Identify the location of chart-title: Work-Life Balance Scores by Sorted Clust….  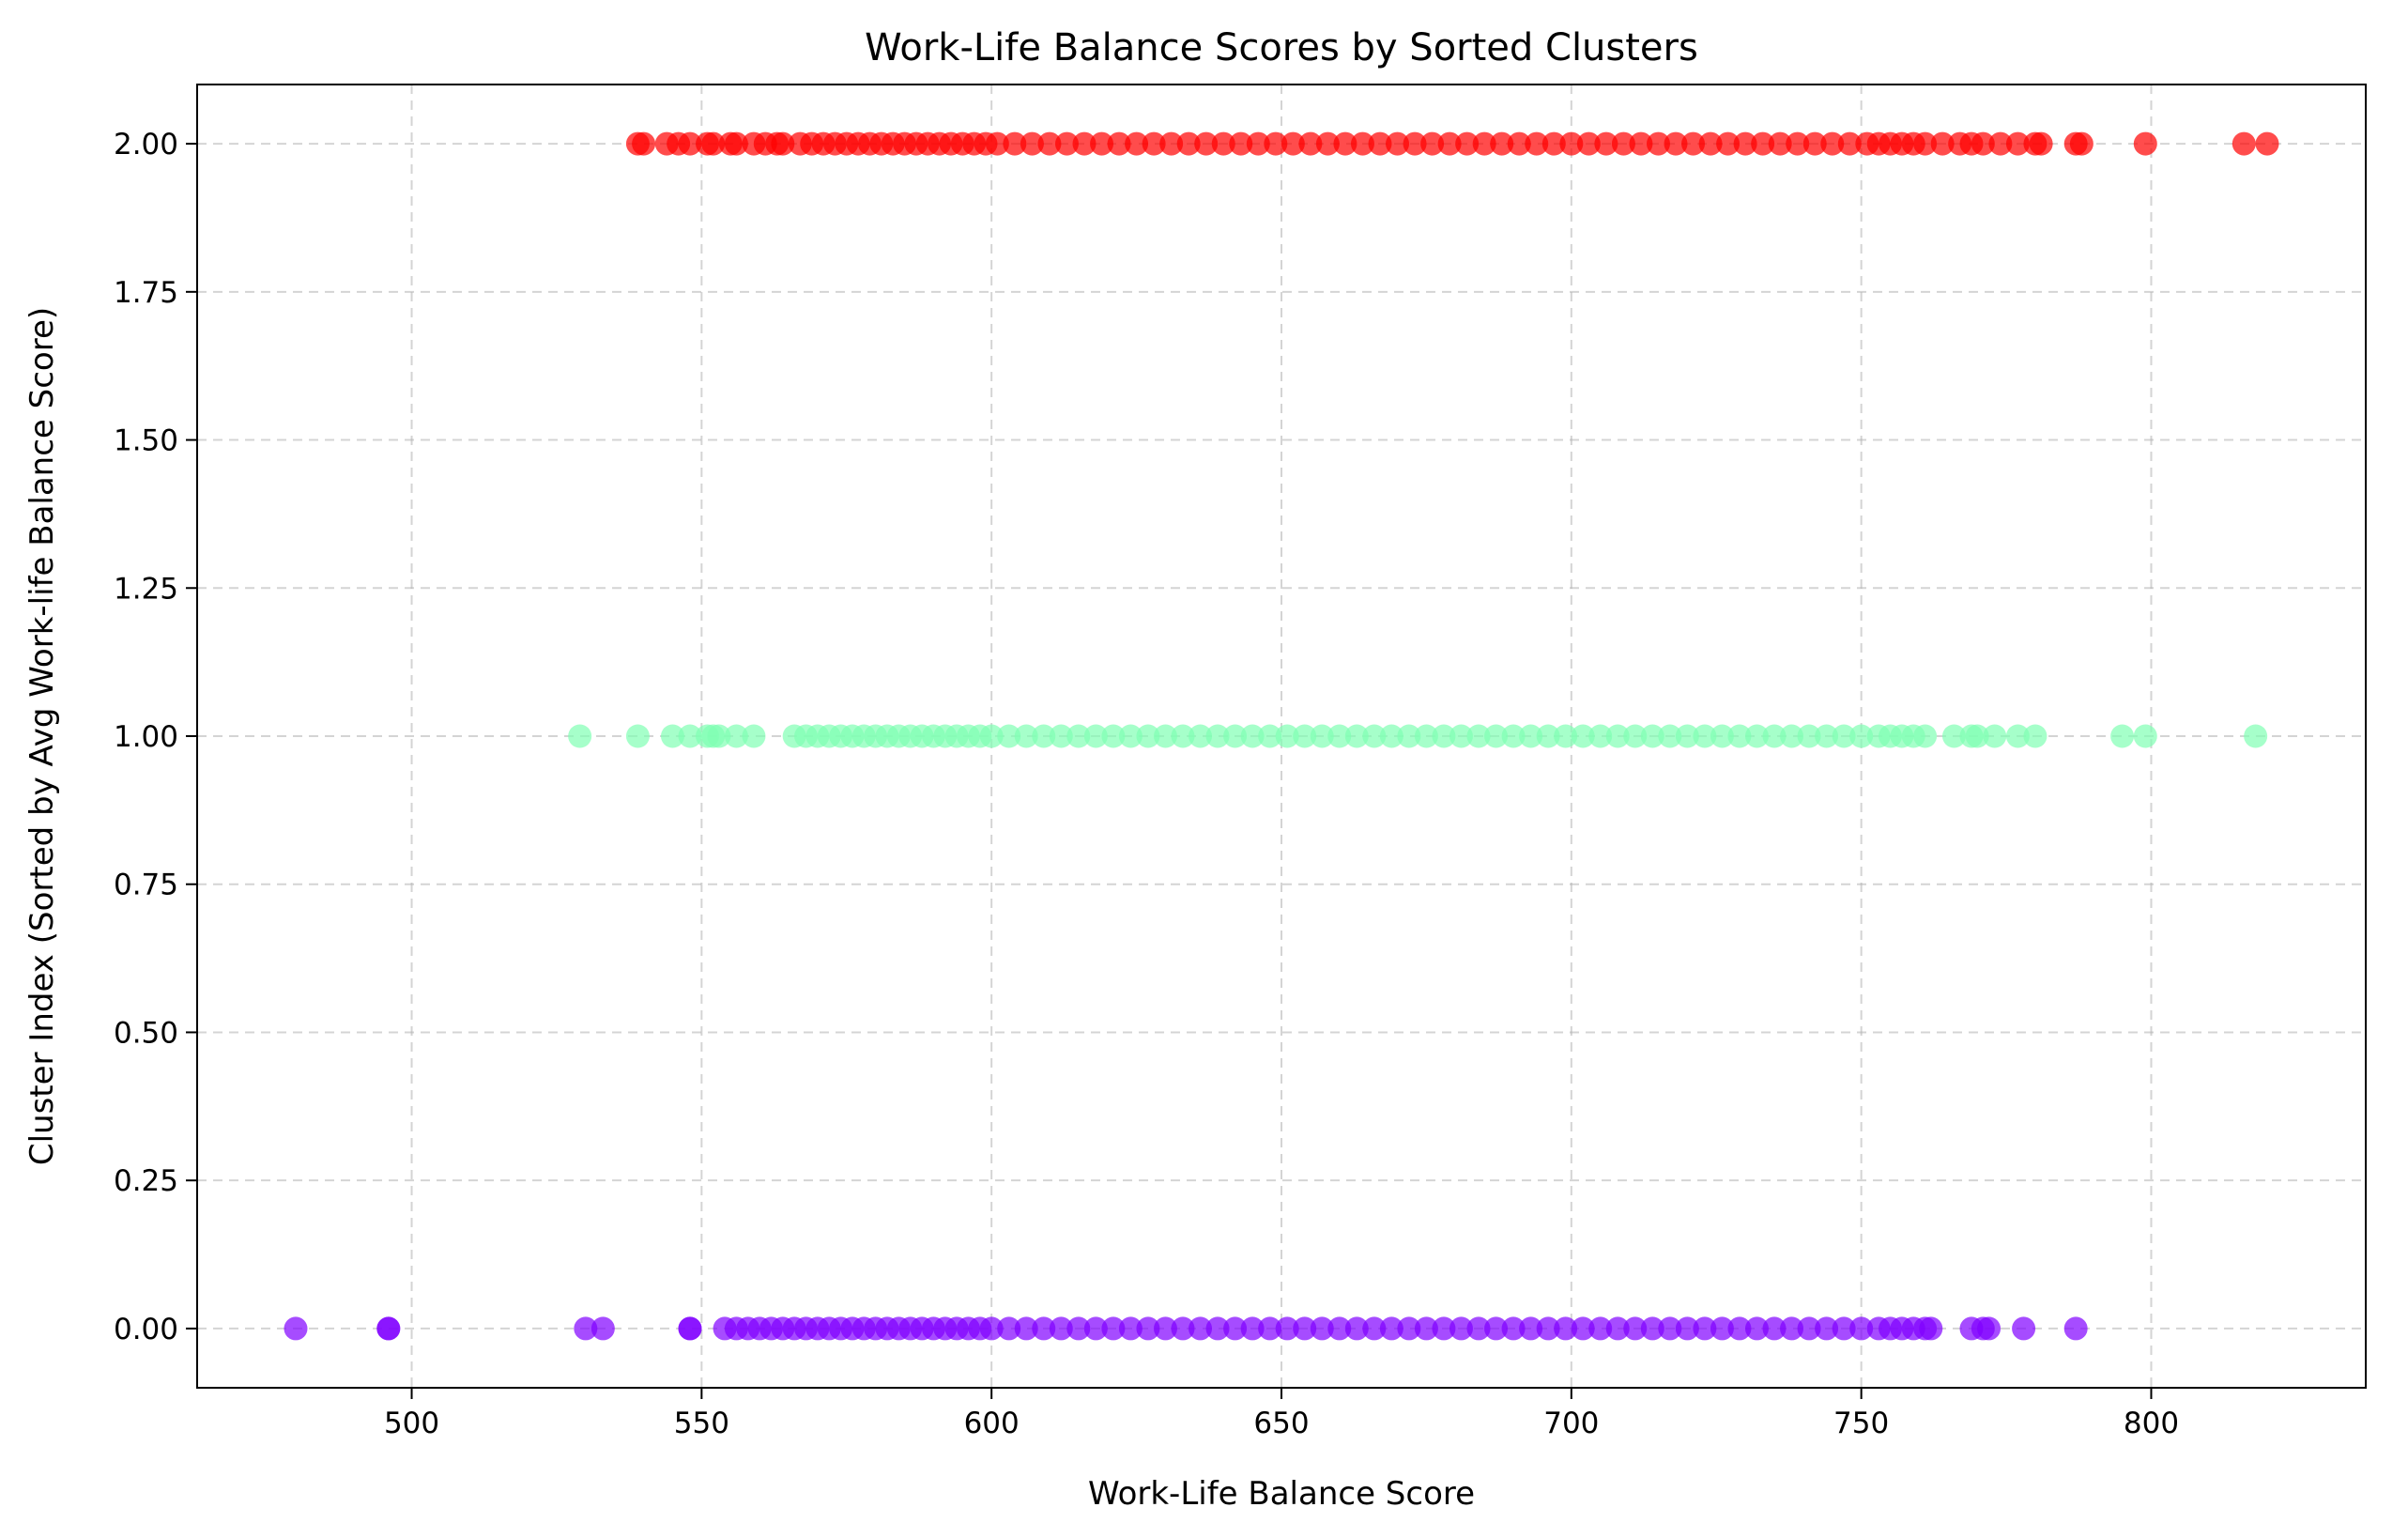
(1281, 47).